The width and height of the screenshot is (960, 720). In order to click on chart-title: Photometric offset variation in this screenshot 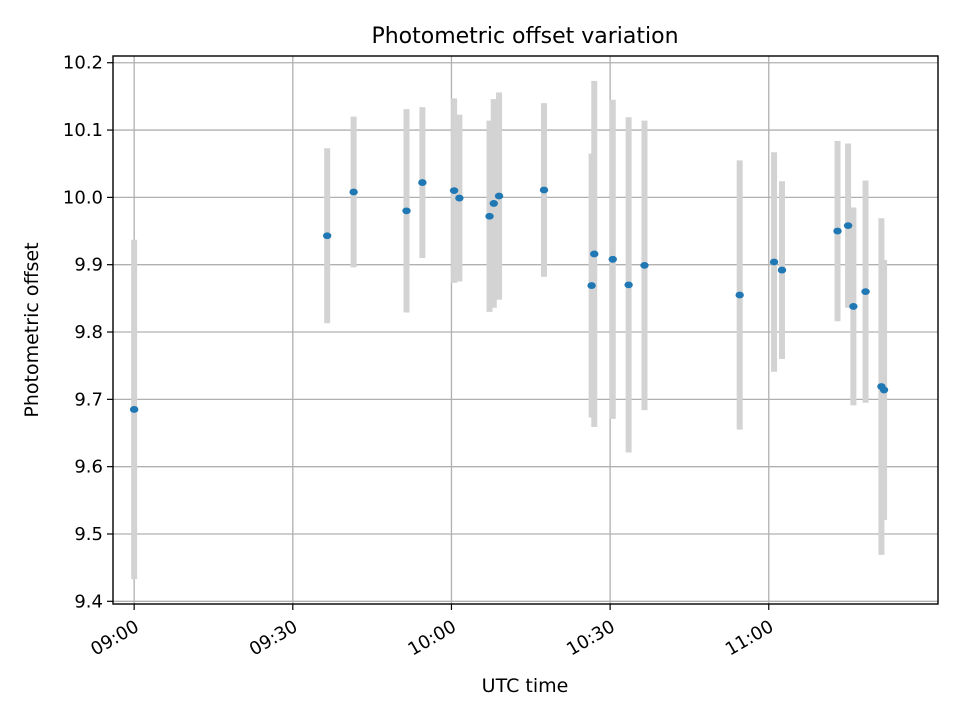, I will do `click(524, 36)`.